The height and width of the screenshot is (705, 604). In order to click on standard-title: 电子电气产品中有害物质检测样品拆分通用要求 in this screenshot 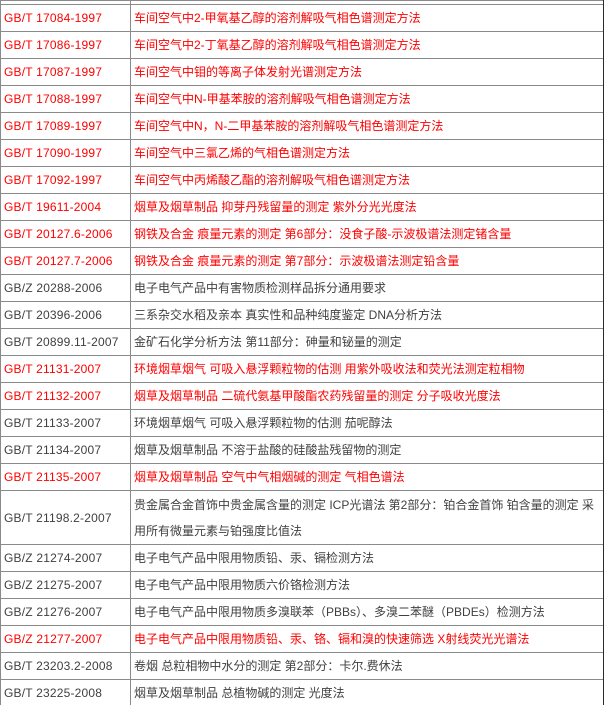, I will do `click(367, 288)`.